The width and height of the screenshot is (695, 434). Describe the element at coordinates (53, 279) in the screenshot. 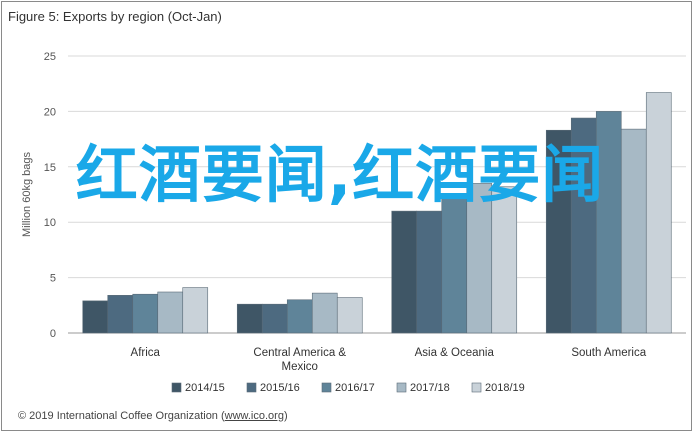

I see `y-tick-label: 5` at that location.